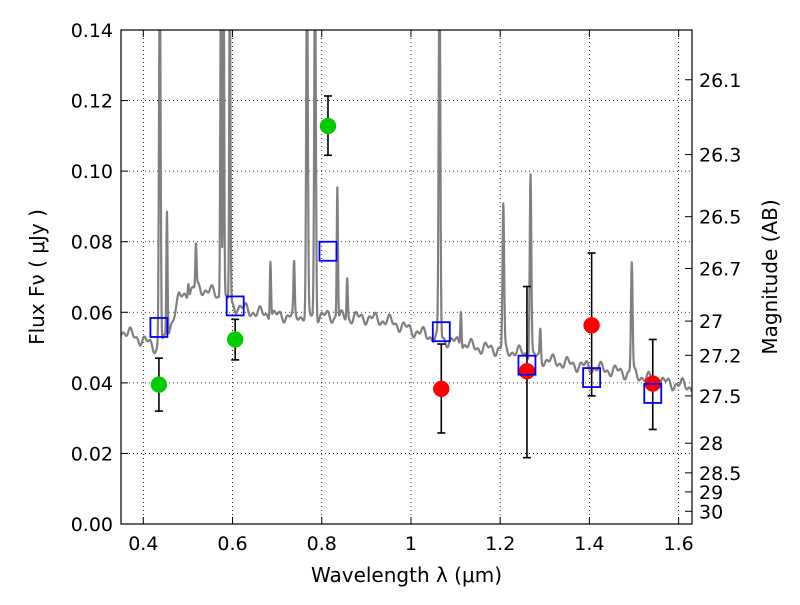 This screenshot has width=800, height=605. Describe the element at coordinates (720, 156) in the screenshot. I see `y2-tick-label: 26.3` at that location.